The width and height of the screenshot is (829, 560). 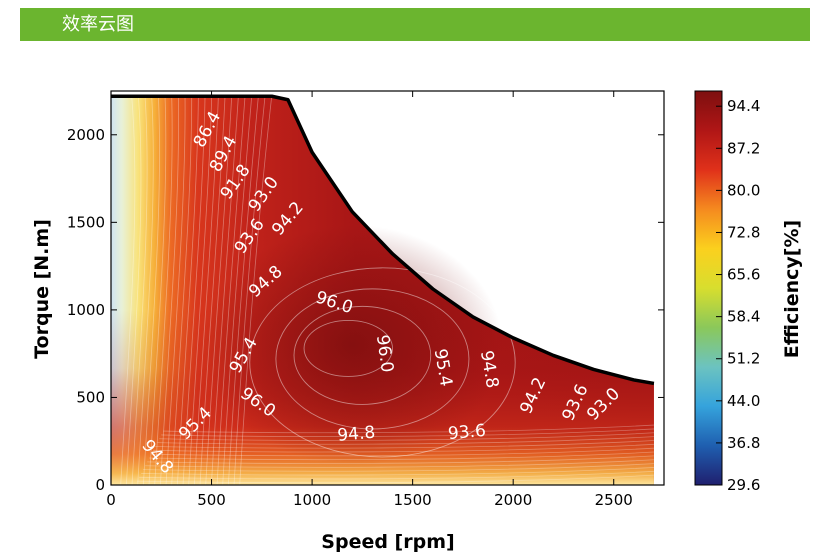 I want to click on colorbar: 94.4 87.2 80.0 72.8 65.6 58.4 51.2 44.0 36.8 29.6, so click(x=727, y=292).